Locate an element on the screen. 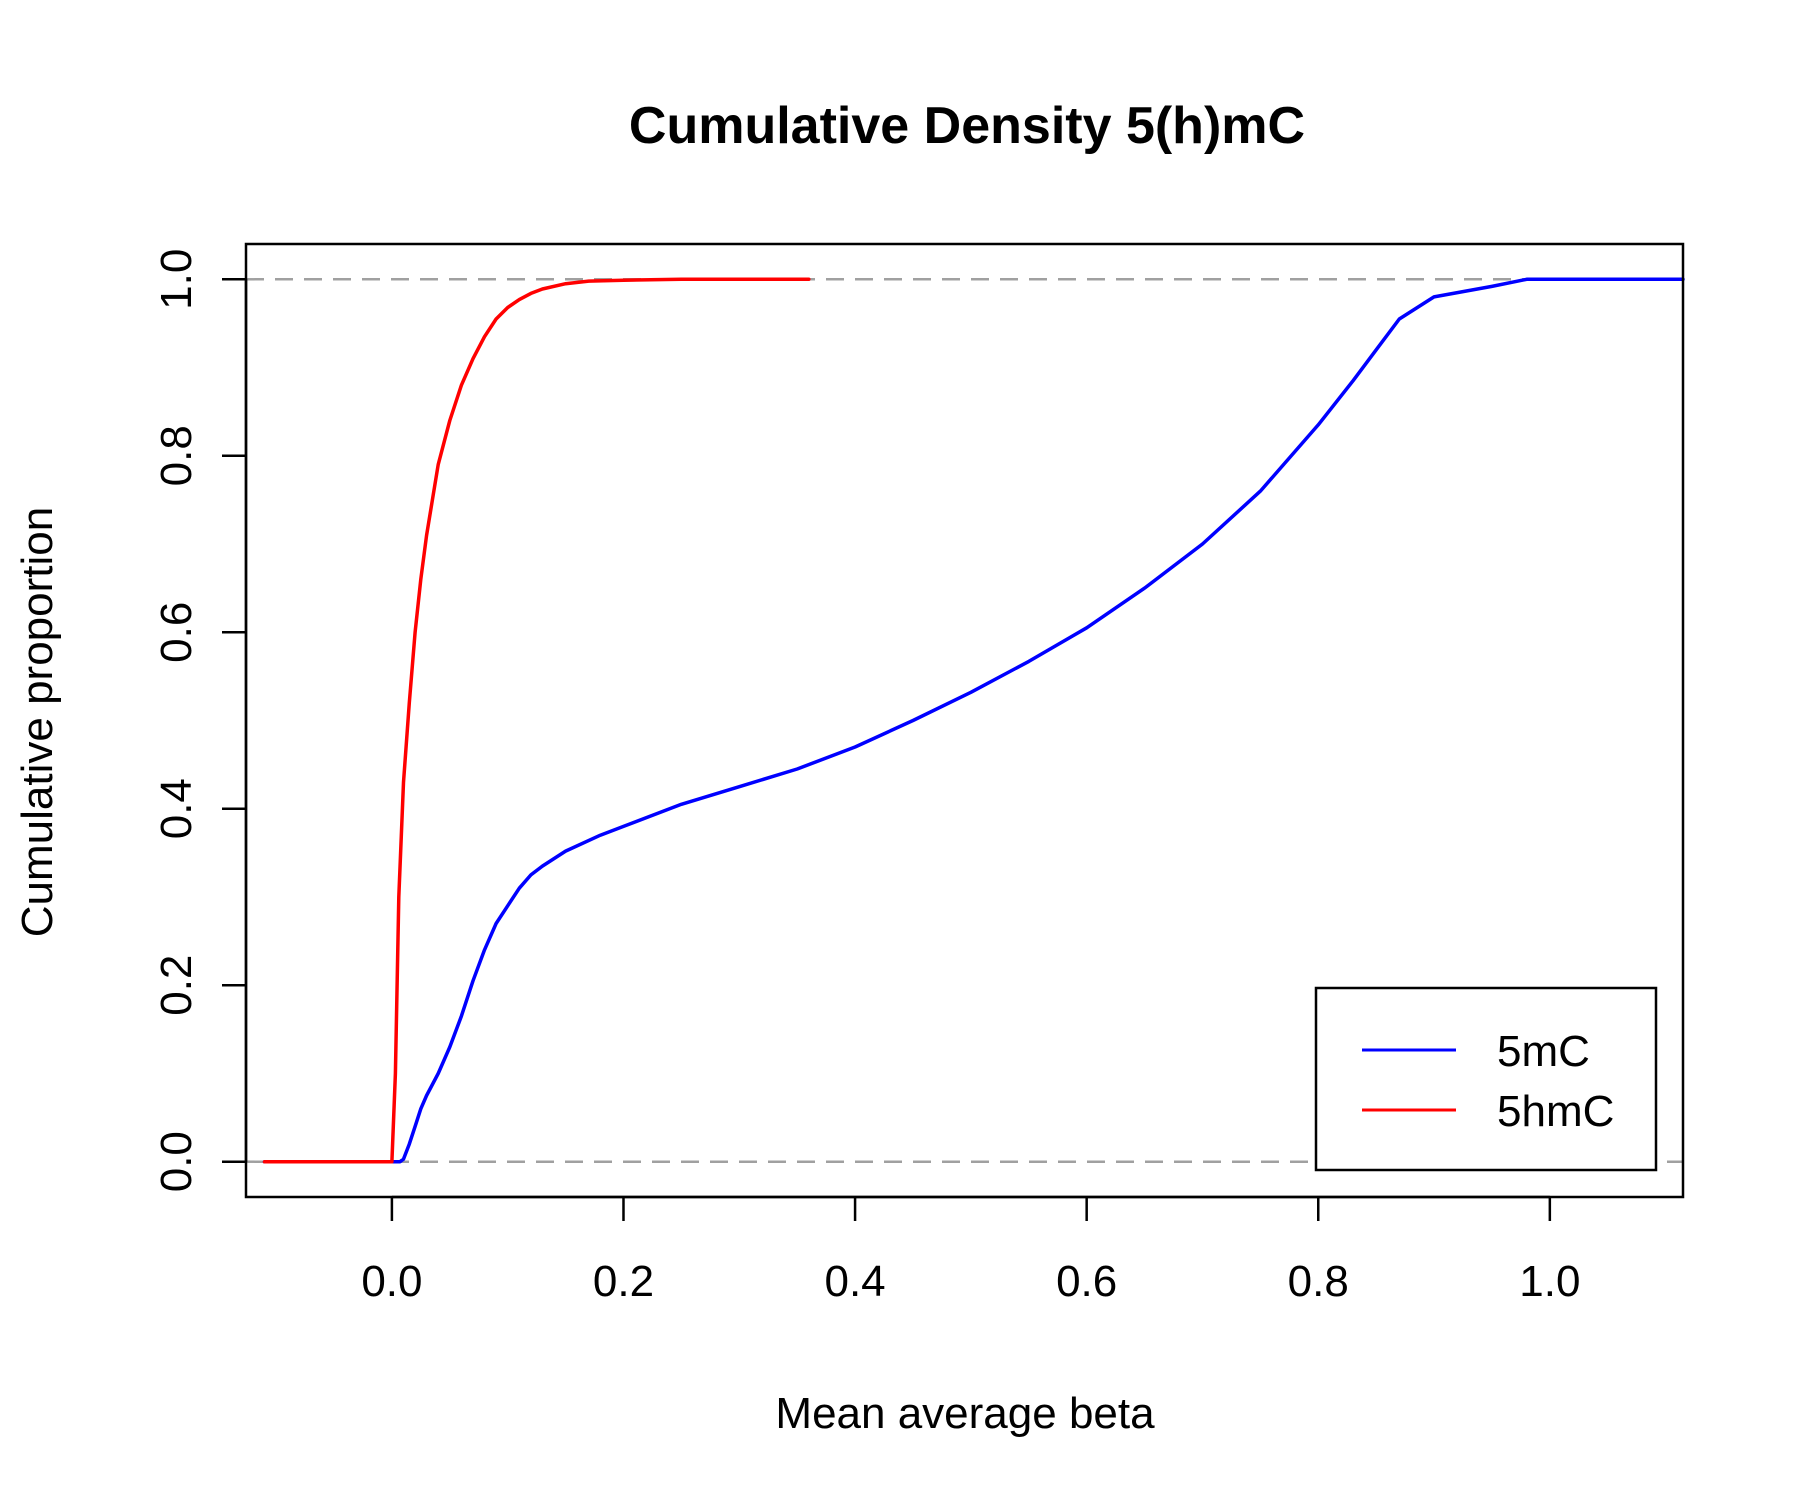  y-tick-label: 0.8 is located at coordinates (176, 455).